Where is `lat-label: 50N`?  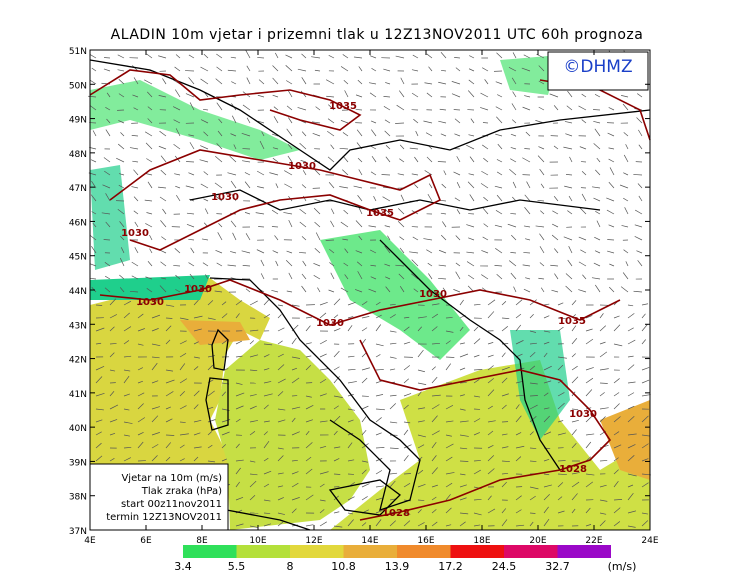
lat-label: 50N is located at coordinates (78, 86).